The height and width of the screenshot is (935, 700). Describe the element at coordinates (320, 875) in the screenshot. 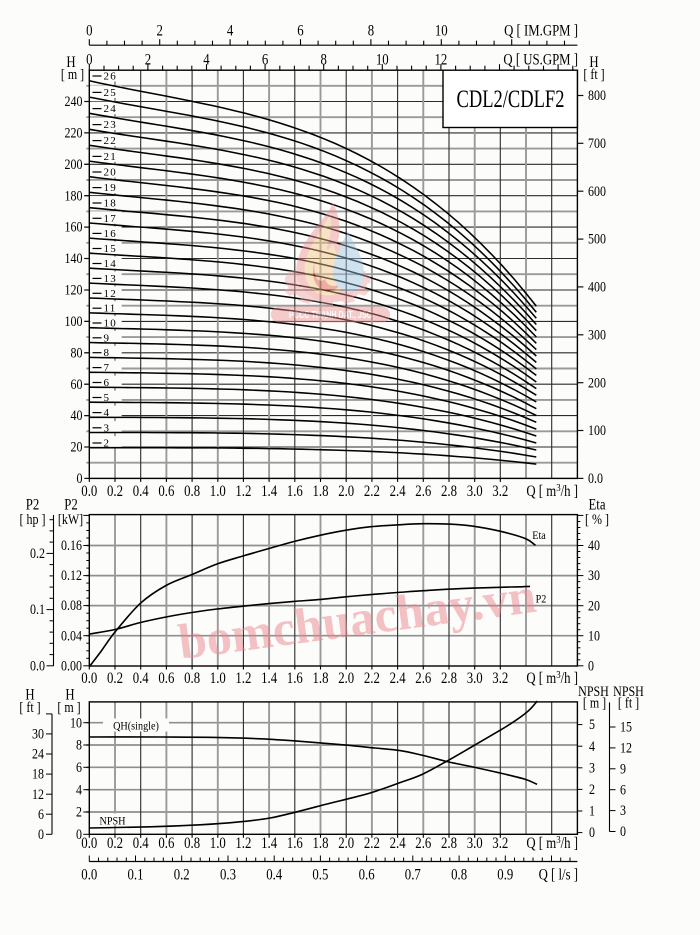

I see `svg-text: 0.5` at that location.